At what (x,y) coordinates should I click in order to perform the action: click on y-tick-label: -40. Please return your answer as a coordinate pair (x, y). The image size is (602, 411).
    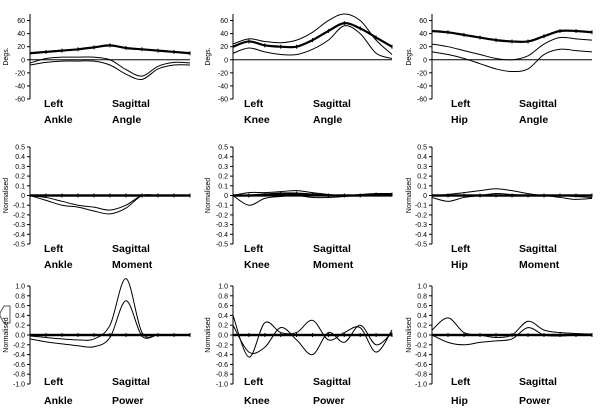
    Looking at the image, I should click on (422, 86).